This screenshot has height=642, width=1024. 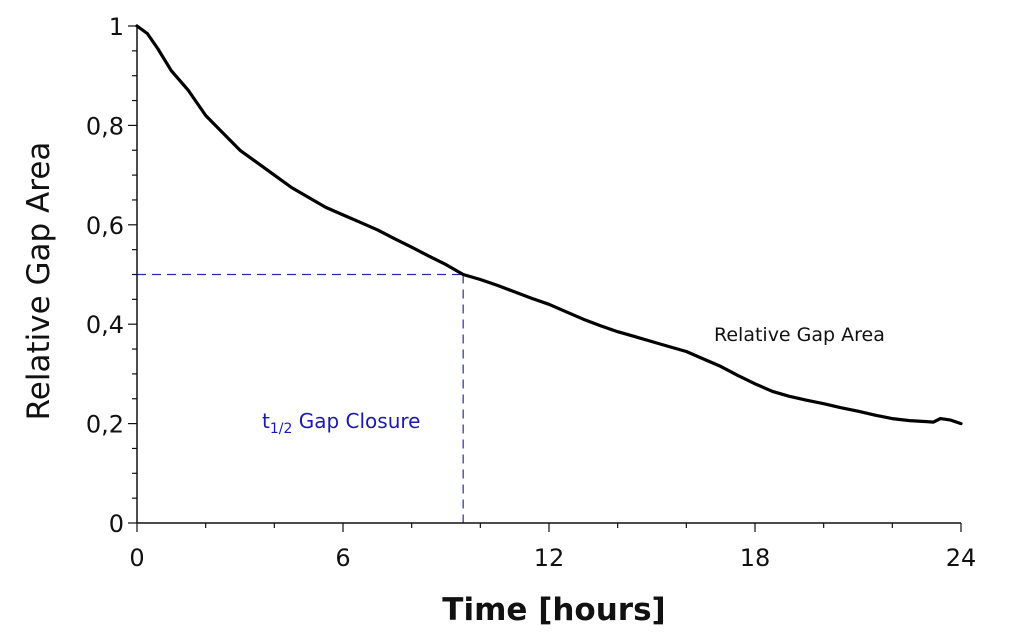 I want to click on t-half-gap-closure-label: t1/2 Gap Closure, so click(x=341, y=423).